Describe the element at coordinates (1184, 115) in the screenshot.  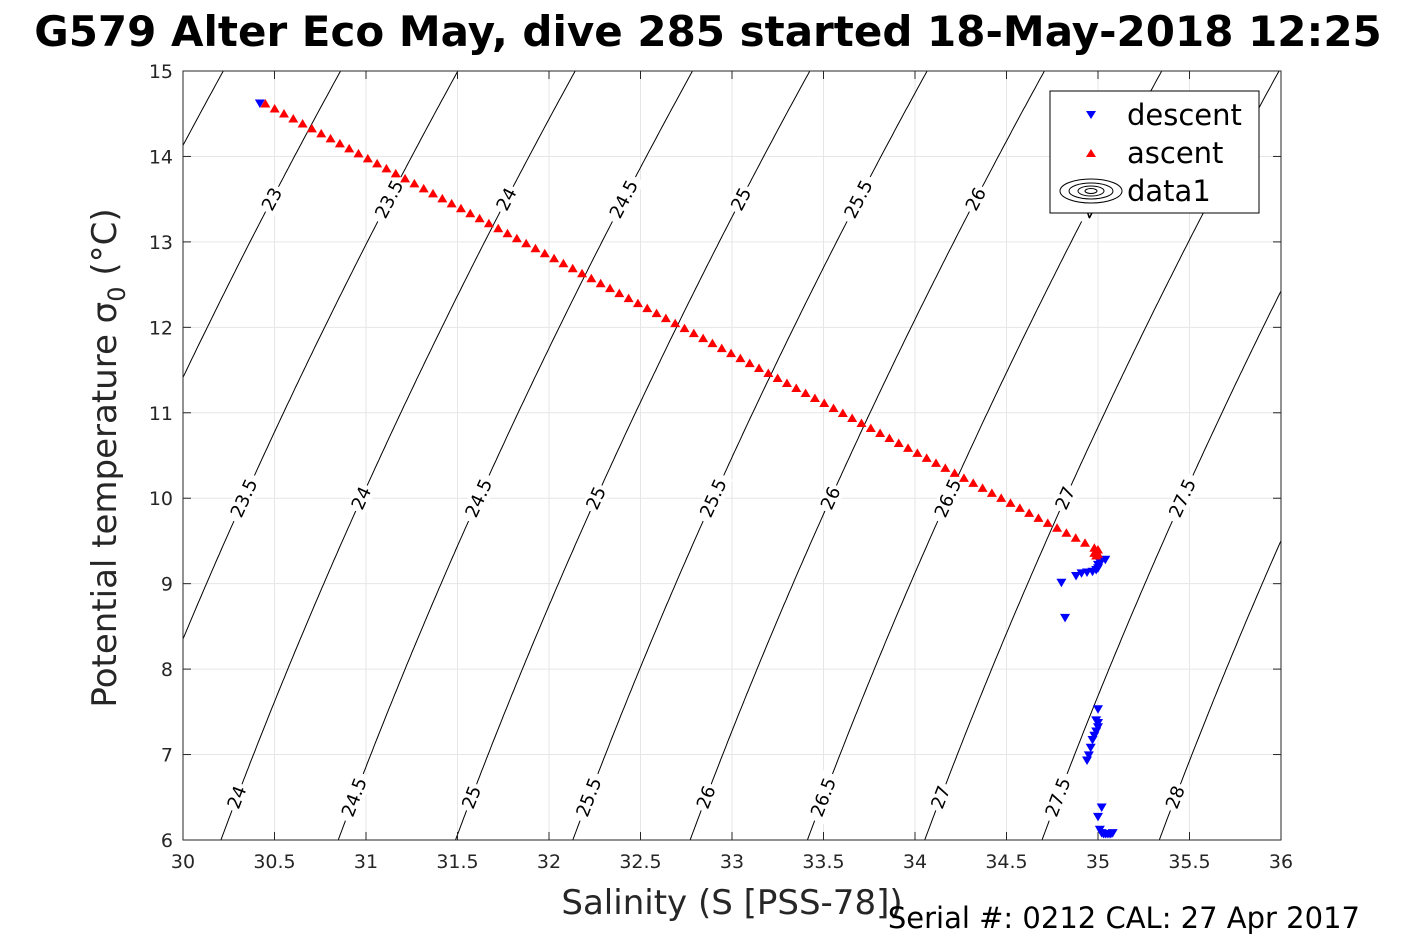
I see `legend-descent-label: descent` at that location.